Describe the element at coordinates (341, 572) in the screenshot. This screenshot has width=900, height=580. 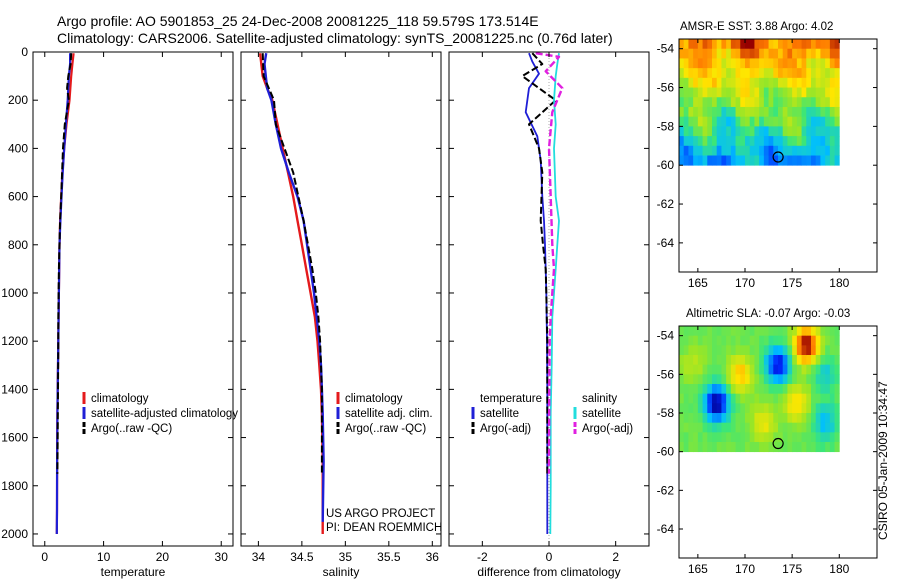
I see `x-axis-label: salinity` at that location.